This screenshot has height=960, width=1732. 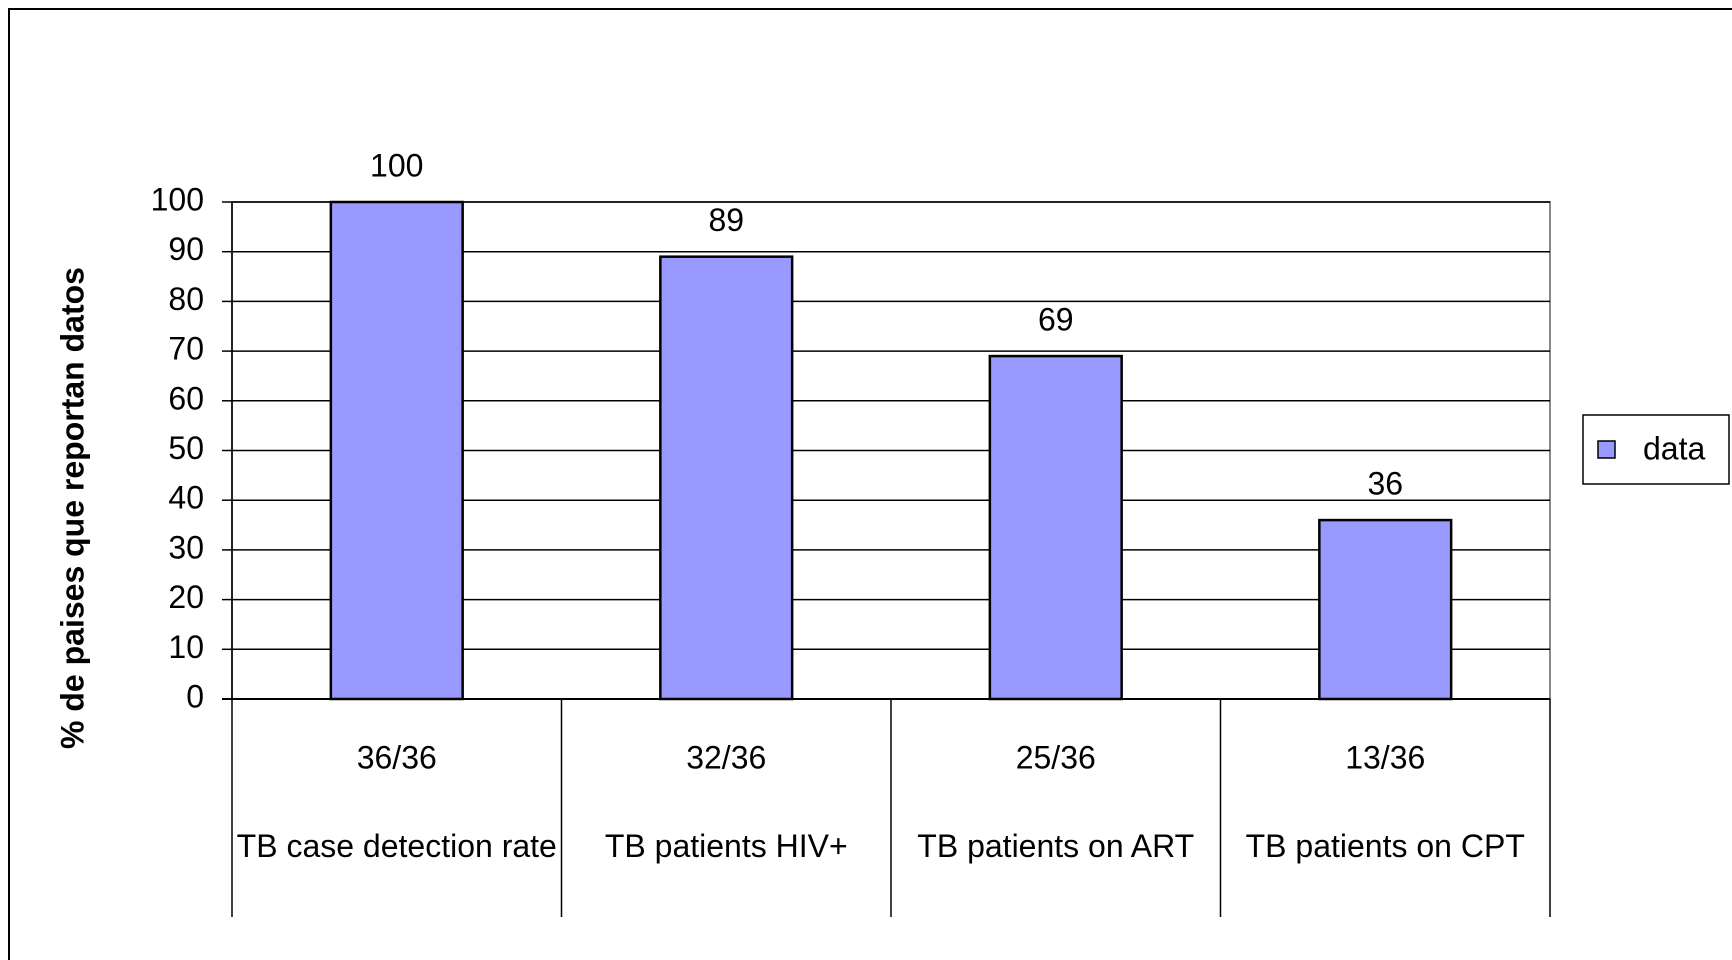 I want to click on y-tick-label: 90, so click(x=186, y=249).